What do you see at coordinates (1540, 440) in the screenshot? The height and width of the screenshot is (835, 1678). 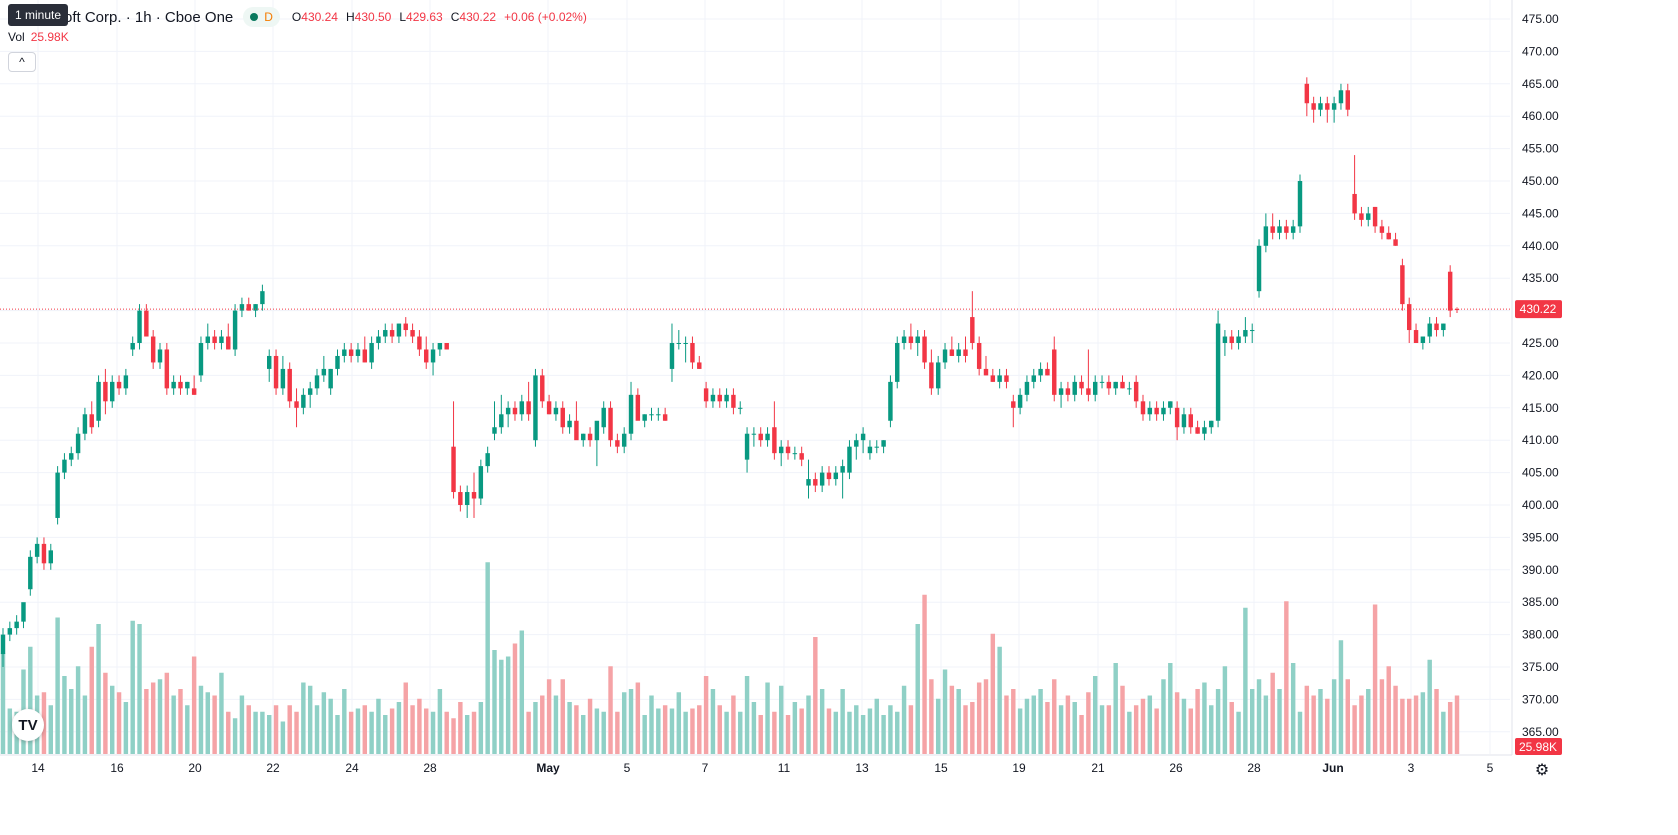 I see `price-tick-label: 410.00` at bounding box center [1540, 440].